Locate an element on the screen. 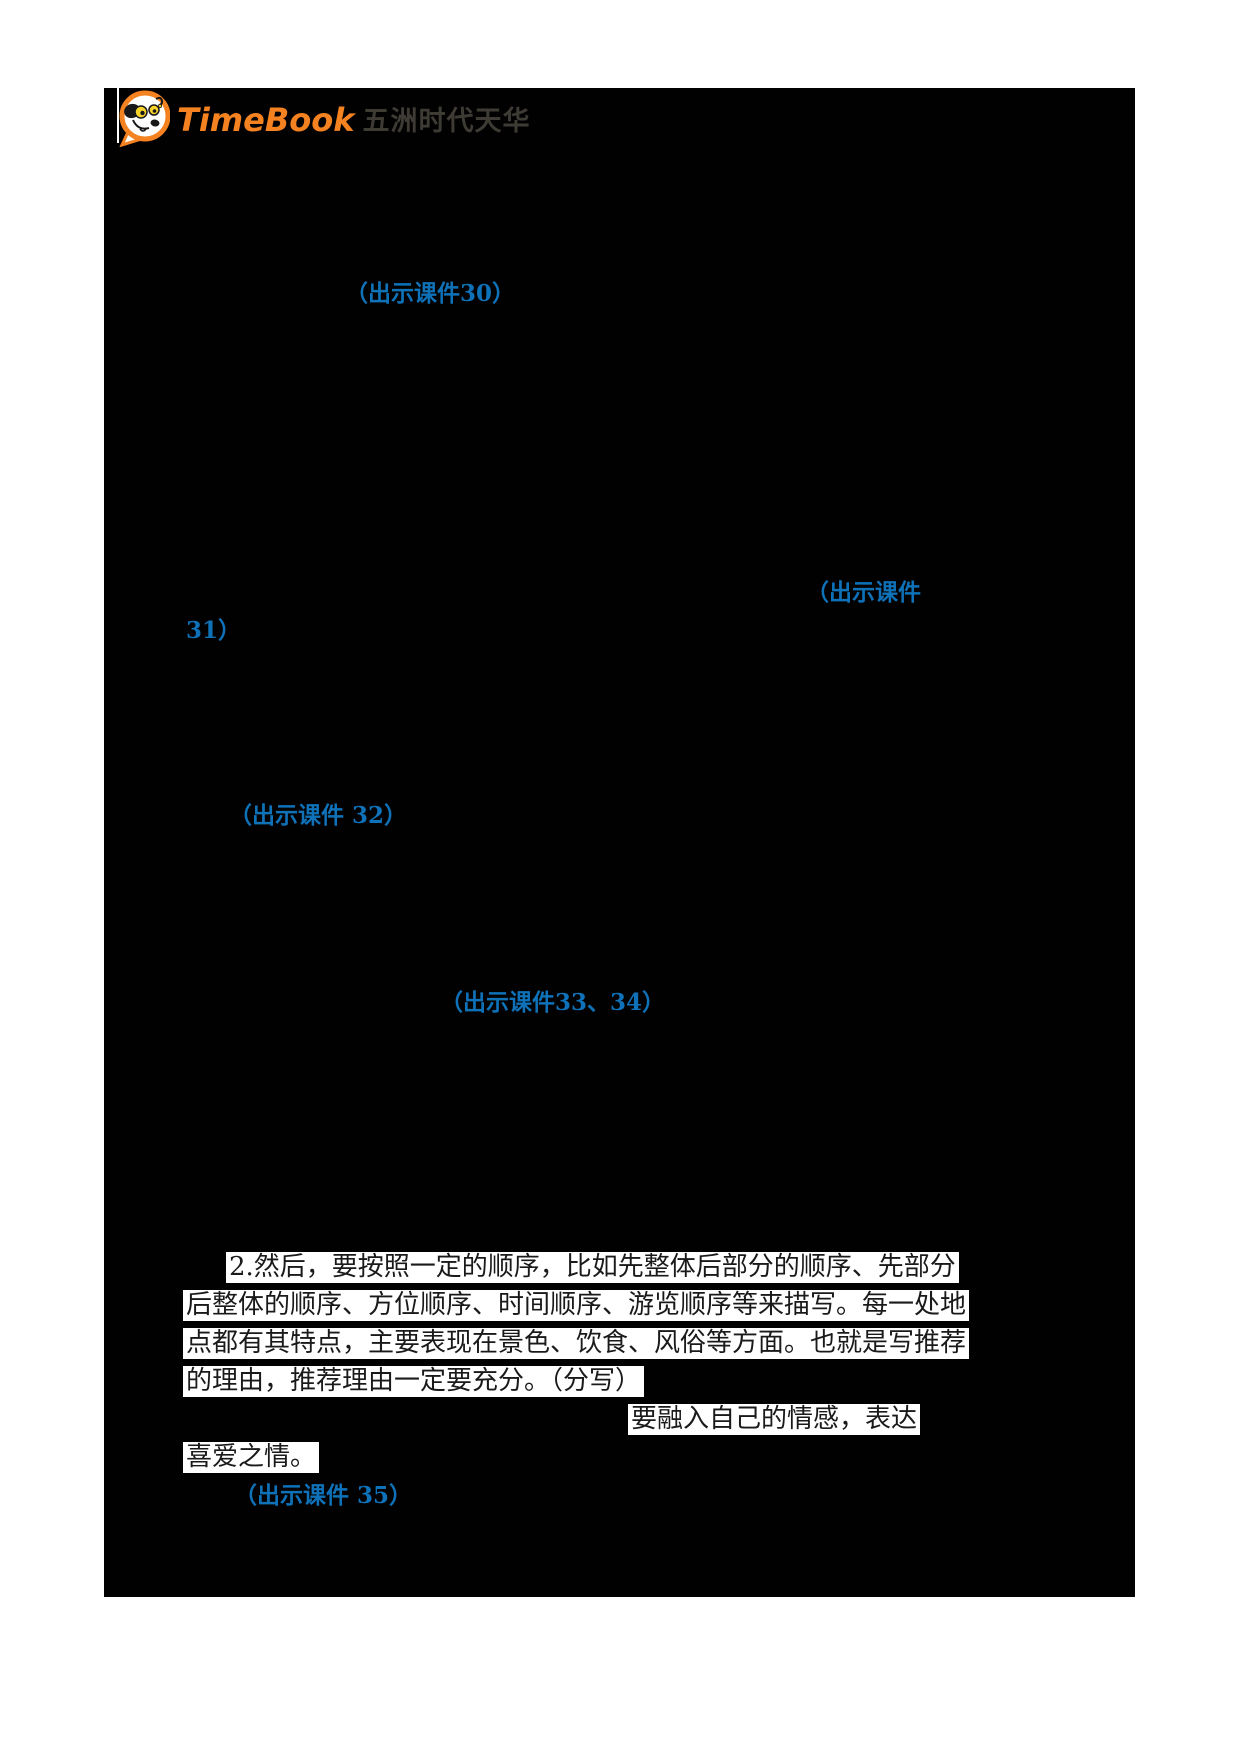  paragraph-line-2: 后整体的顺序、方位顺序、时间顺序、游览顺序等来描写。每一处地 is located at coordinates (576, 1305).